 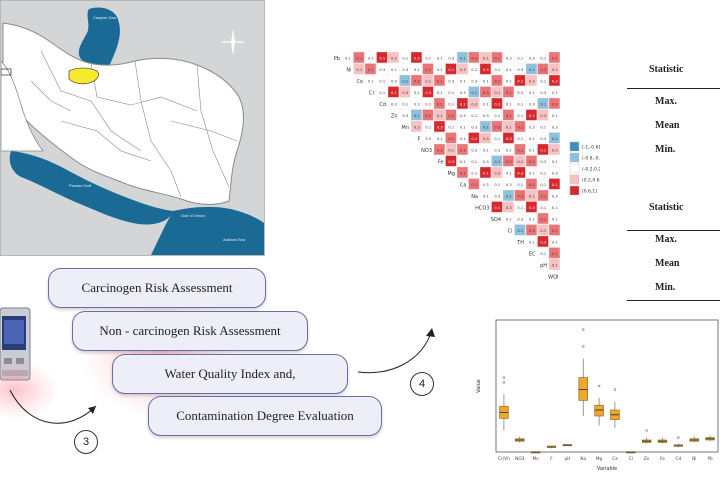 I want to click on heatmap-row-label: F, so click(x=419, y=140).